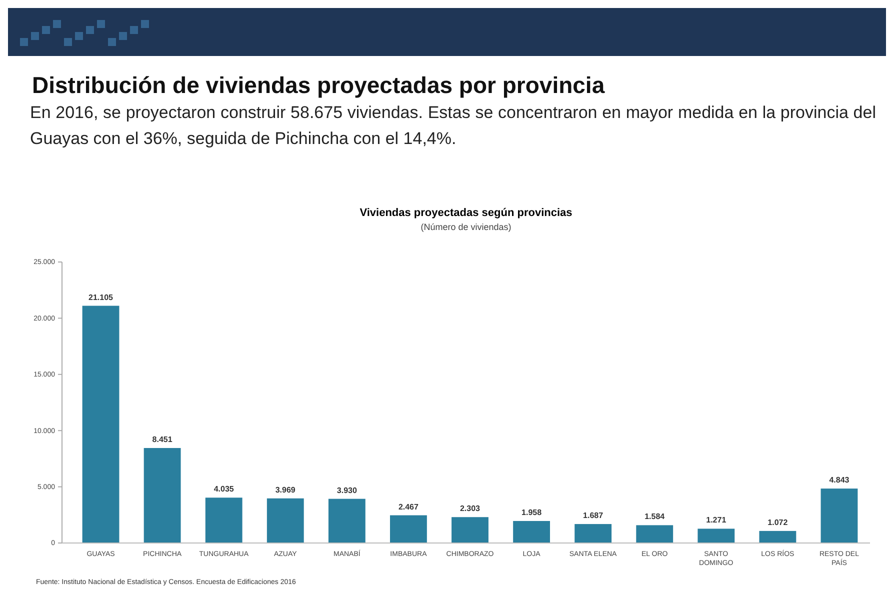 The width and height of the screenshot is (894, 590). Describe the element at coordinates (532, 512) in the screenshot. I see `data-label: 1.958` at that location.